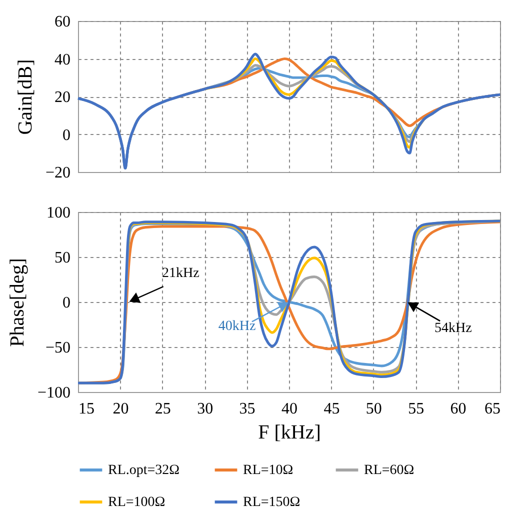  What do you see at coordinates (58, 213) in the screenshot?
I see `y-tick-label: 100` at bounding box center [58, 213].